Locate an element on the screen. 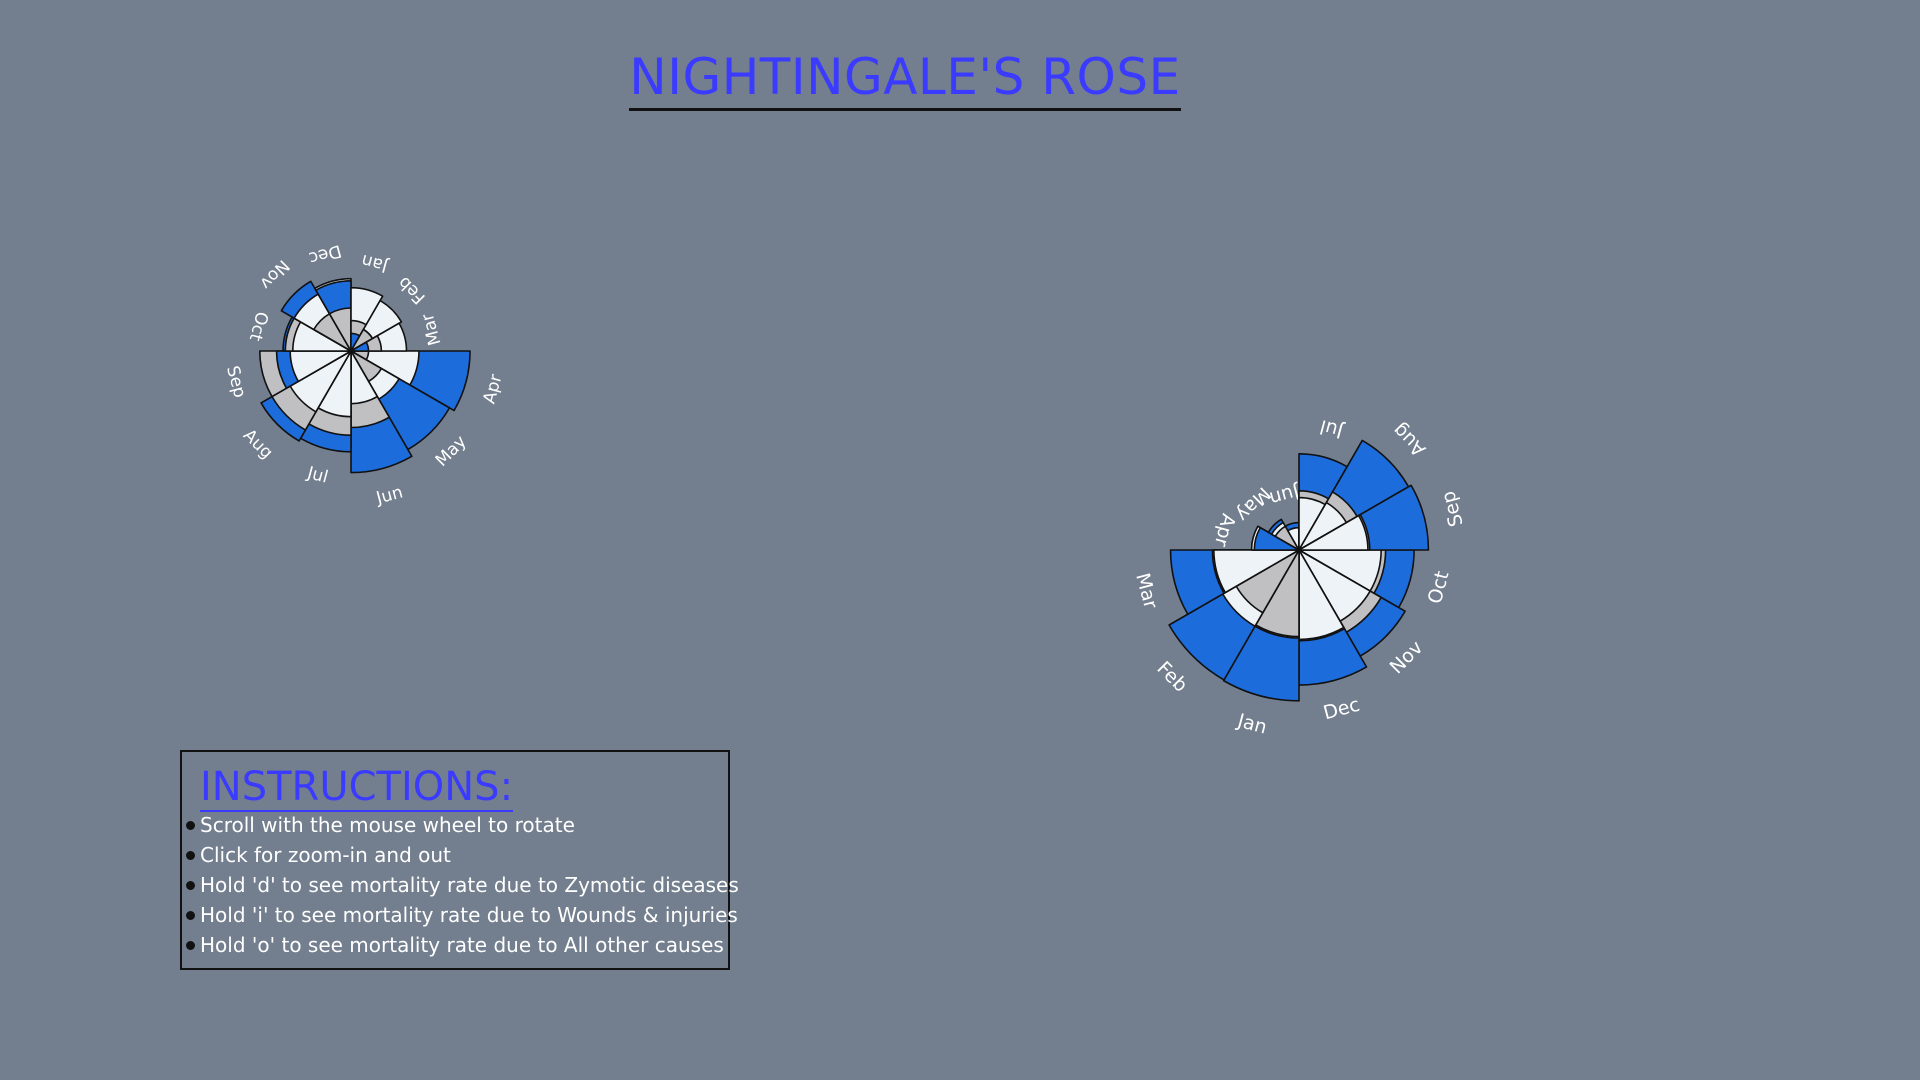 This screenshot has width=1920, height=1080. page-title: NIGHTINGALE'S ROSE is located at coordinates (905, 79).